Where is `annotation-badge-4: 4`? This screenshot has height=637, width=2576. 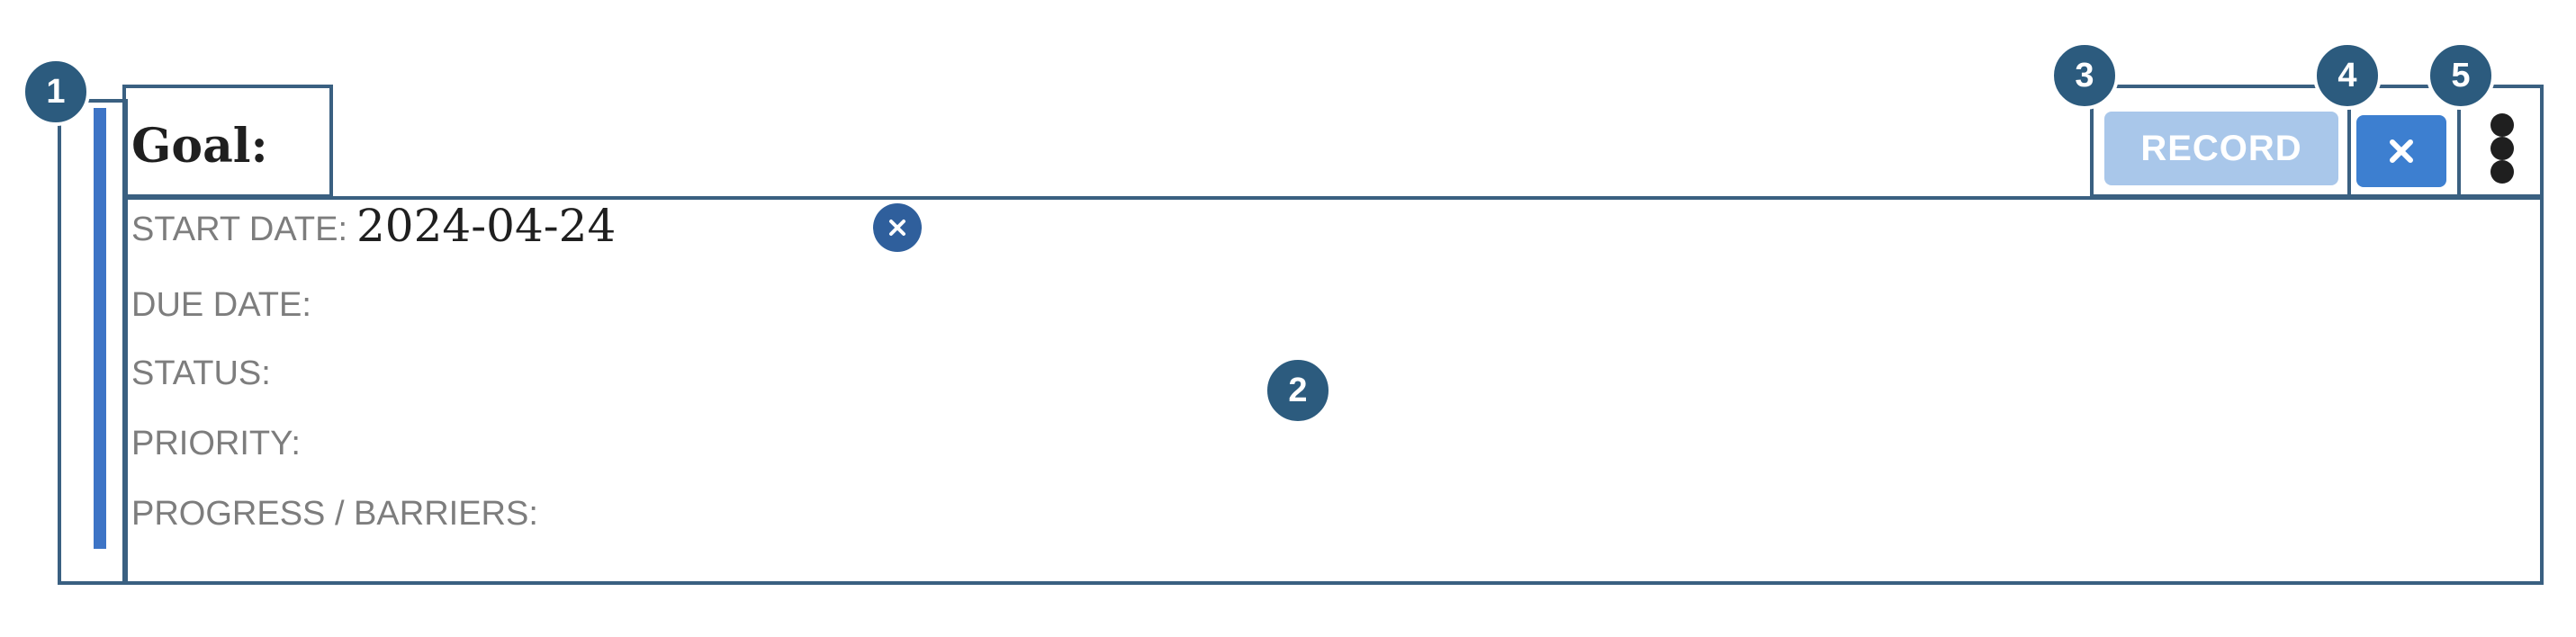 annotation-badge-4: 4 is located at coordinates (2347, 75).